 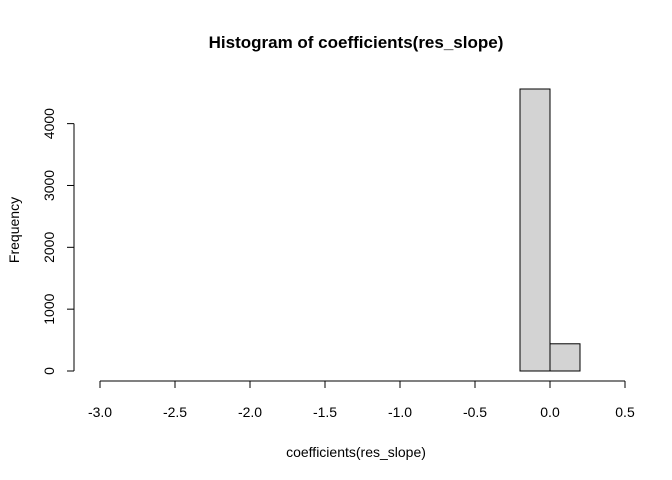 What do you see at coordinates (550, 412) in the screenshot?
I see `x-tick-label-6: 0.0` at bounding box center [550, 412].